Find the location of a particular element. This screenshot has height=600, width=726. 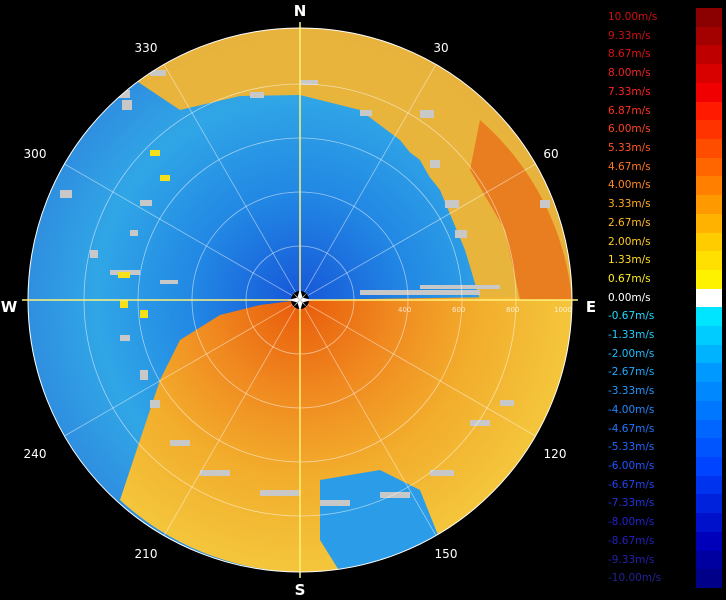

legend-label: 0.00m/s is located at coordinates (629, 297).